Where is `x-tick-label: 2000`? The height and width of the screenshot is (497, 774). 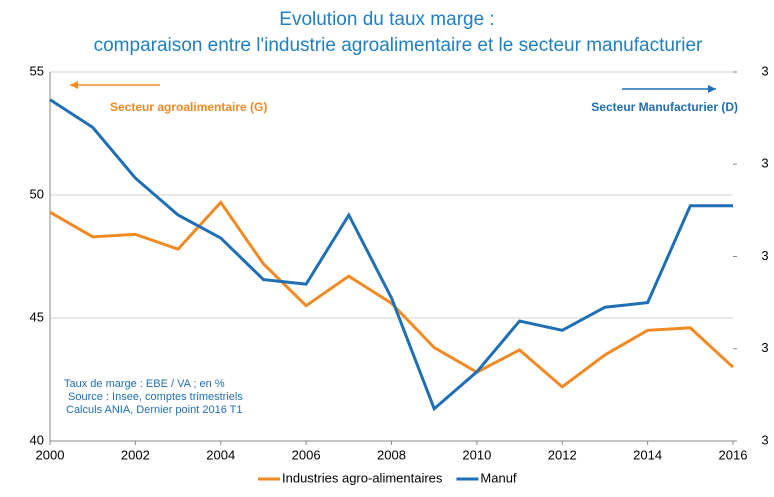 x-tick-label: 2000 is located at coordinates (50, 454).